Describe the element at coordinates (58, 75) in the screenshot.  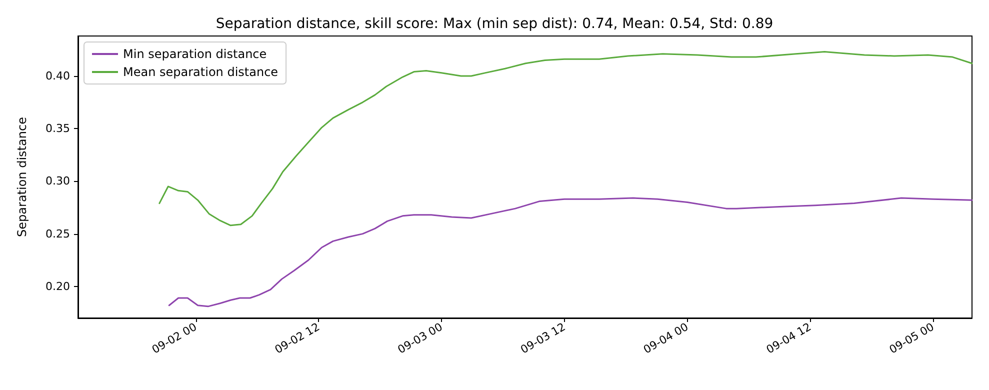
I see `y-tick-label: 0.40` at that location.